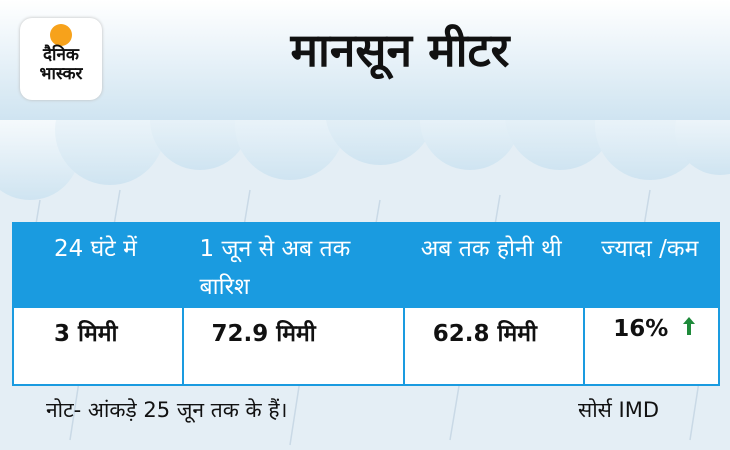 Image resolution: width=730 pixels, height=450 pixels. What do you see at coordinates (61, 55) in the screenshot?
I see `logo-text: दैनिक` at bounding box center [61, 55].